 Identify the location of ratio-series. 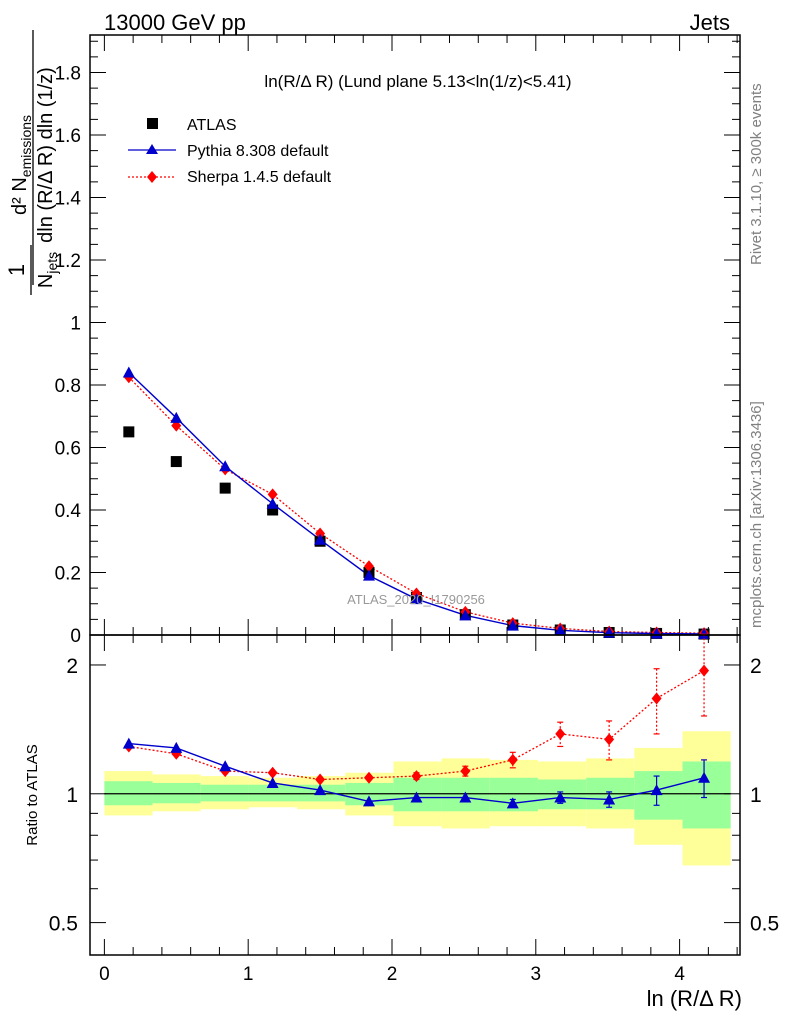
(416, 721).